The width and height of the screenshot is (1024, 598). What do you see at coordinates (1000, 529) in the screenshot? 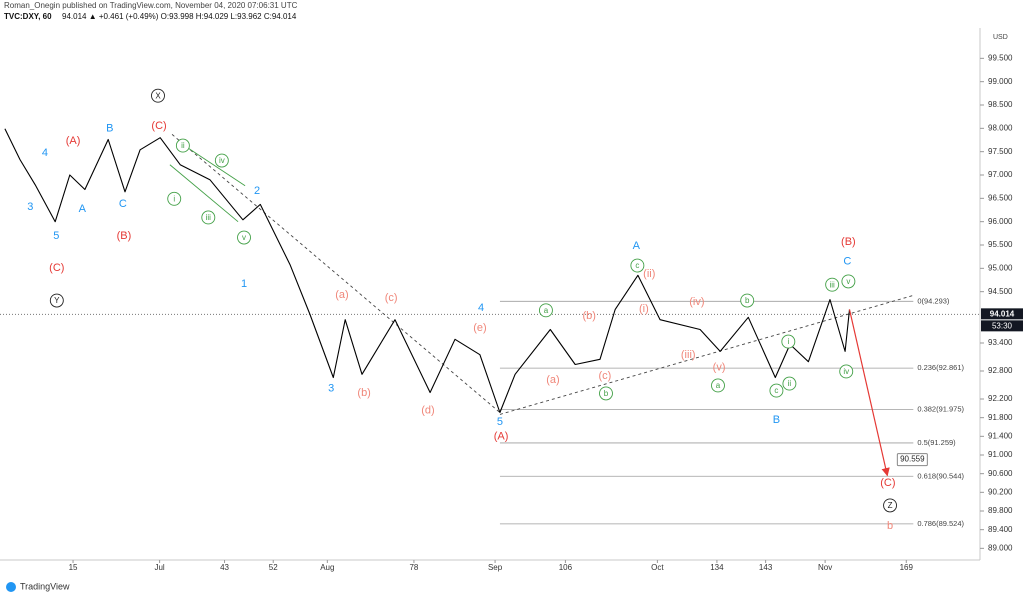
I see `y-tick-label: 89.400` at bounding box center [1000, 529].